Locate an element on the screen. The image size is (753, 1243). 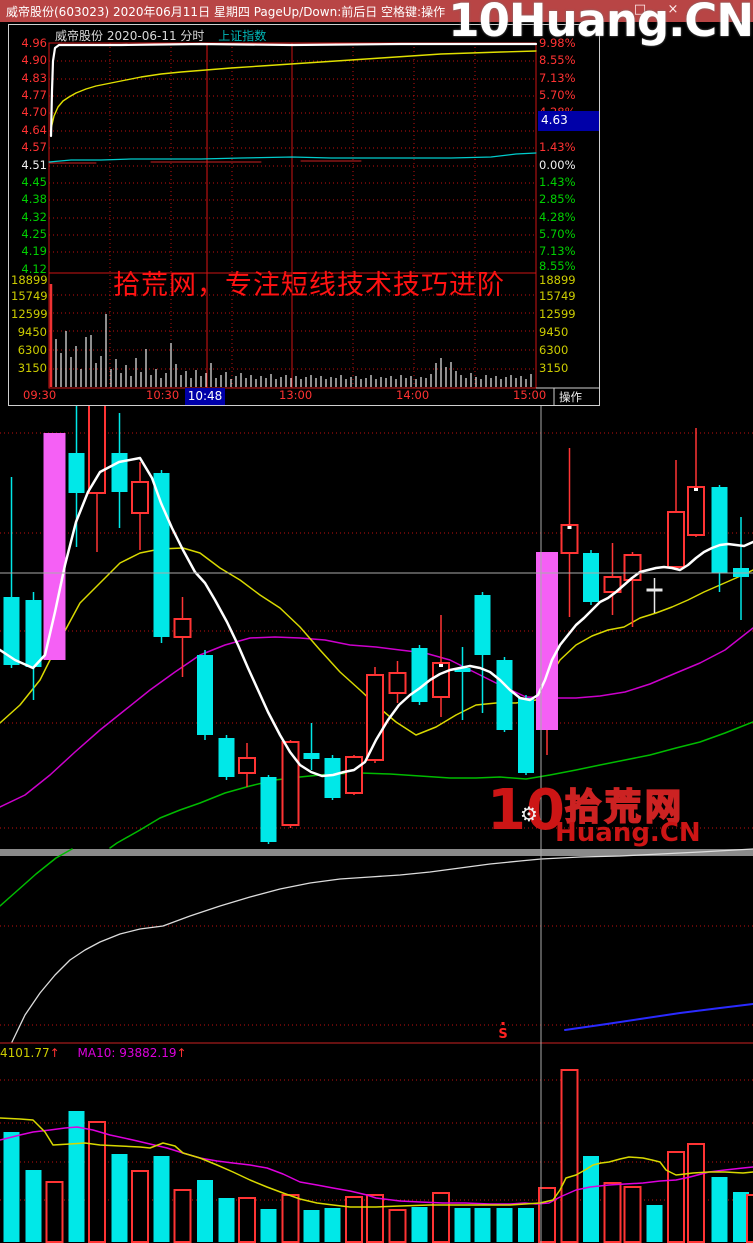
logo-cn-text: 拾荒网 is located at coordinates (624, 807).